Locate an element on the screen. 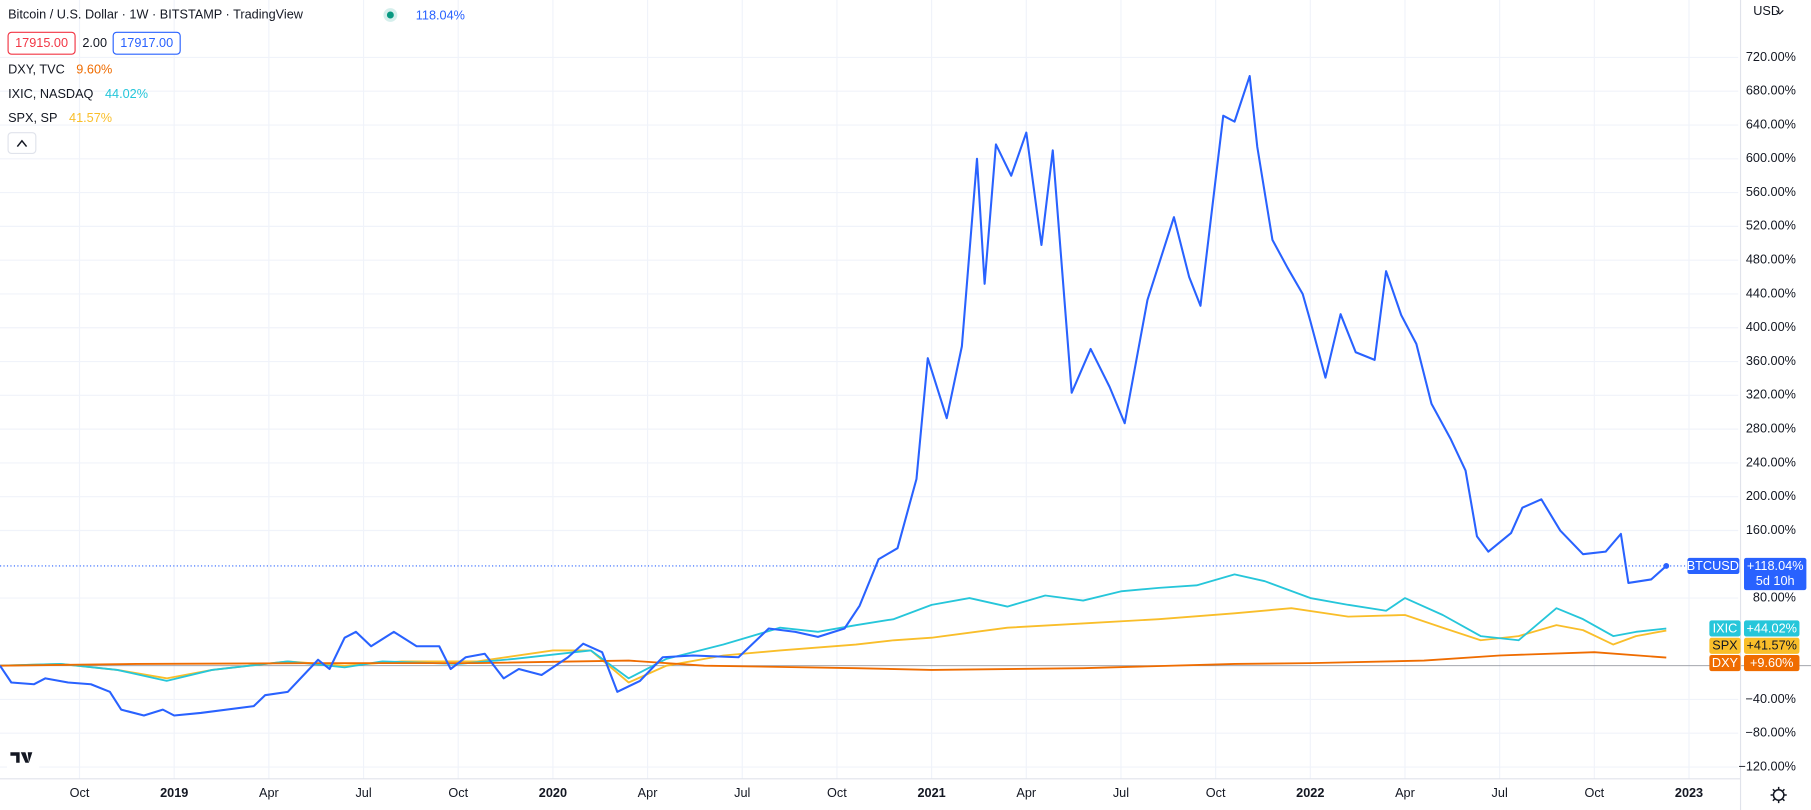  tag-symbol: SPX is located at coordinates (1725, 646).